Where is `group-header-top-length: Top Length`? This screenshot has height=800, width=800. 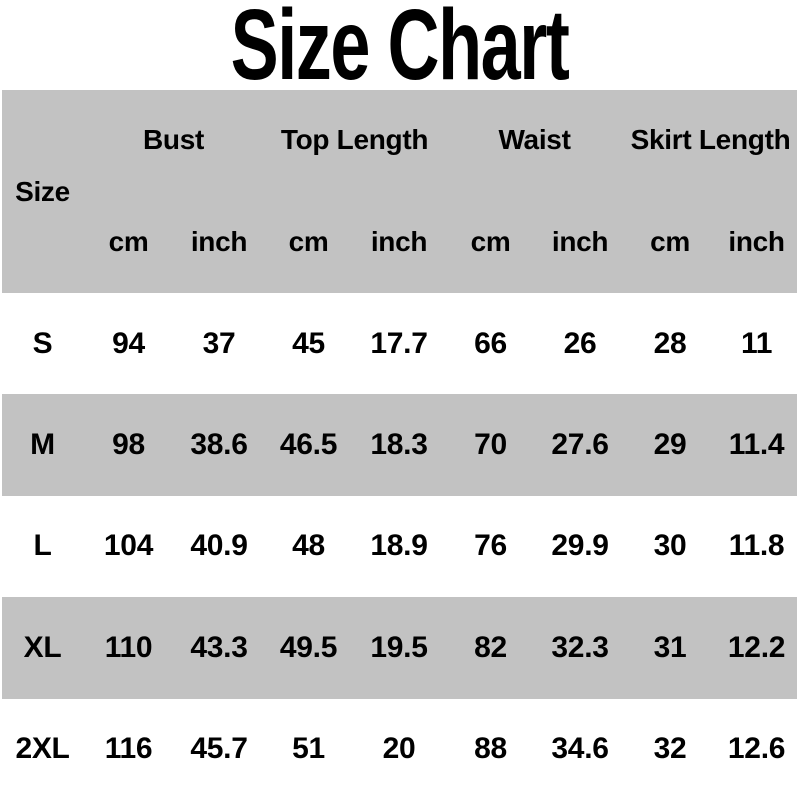 group-header-top-length: Top Length is located at coordinates (355, 140).